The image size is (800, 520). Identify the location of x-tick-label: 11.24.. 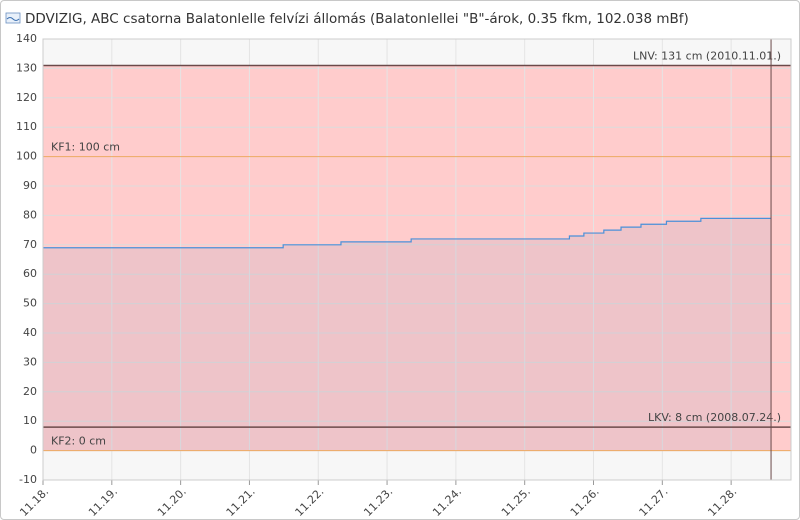
(447, 502).